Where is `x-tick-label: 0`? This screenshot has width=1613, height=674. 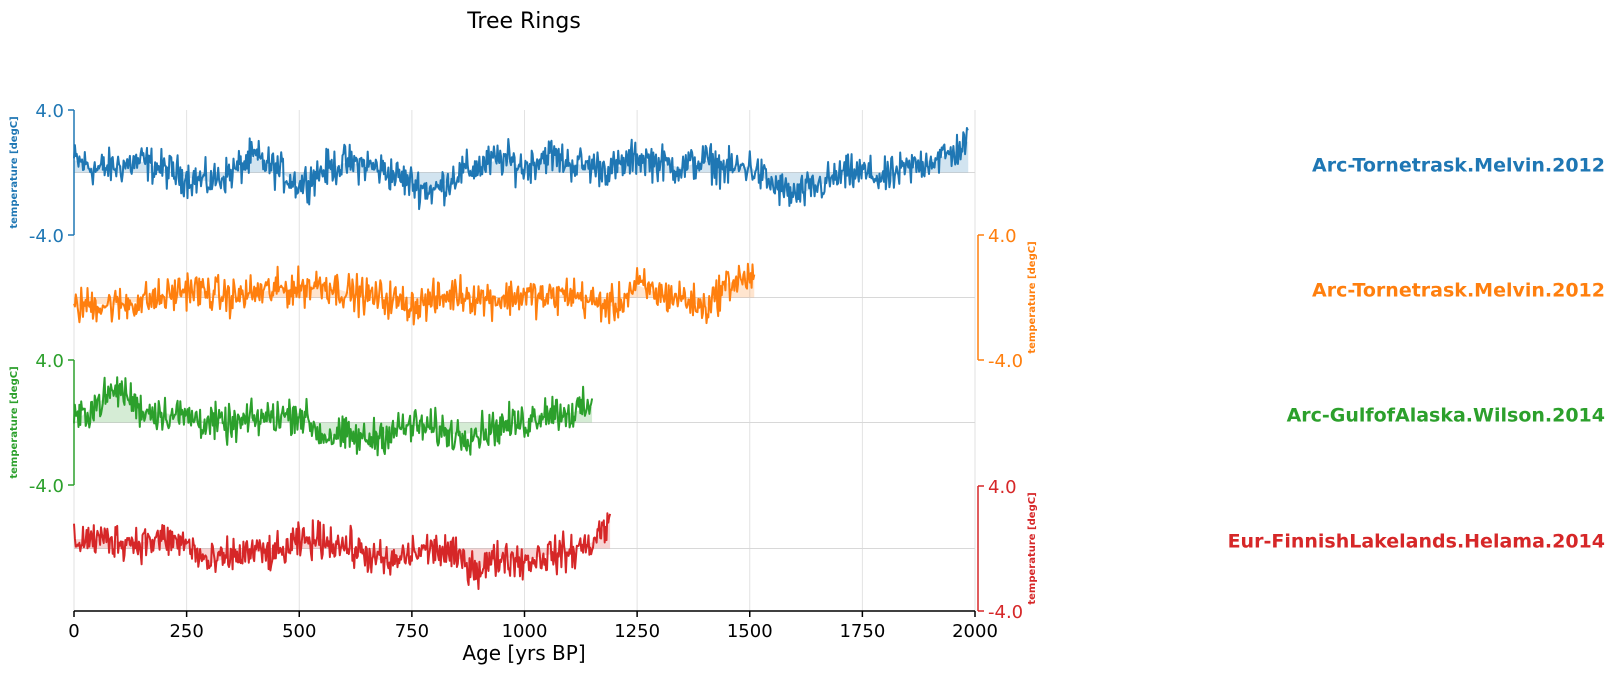 x-tick-label: 0 is located at coordinates (73, 631).